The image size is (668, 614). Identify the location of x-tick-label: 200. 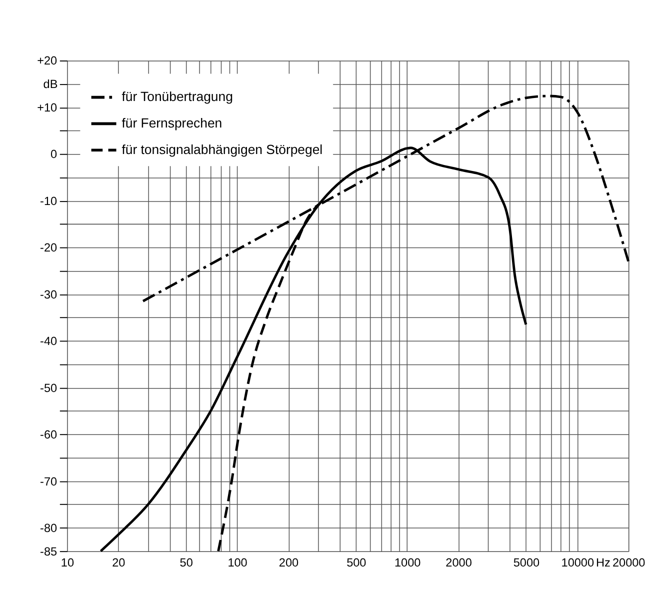
(288, 563).